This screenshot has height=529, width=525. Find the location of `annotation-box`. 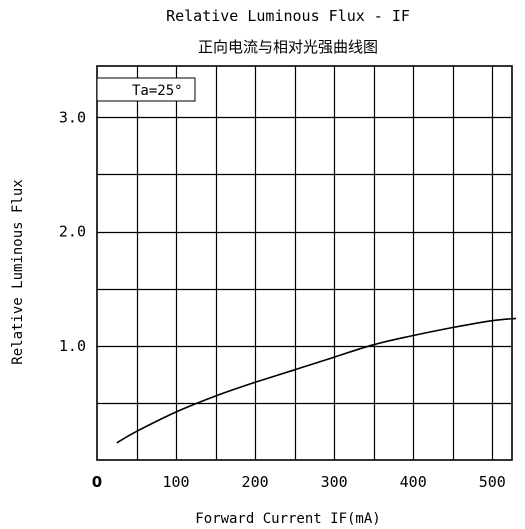

annotation-box is located at coordinates (146, 89).